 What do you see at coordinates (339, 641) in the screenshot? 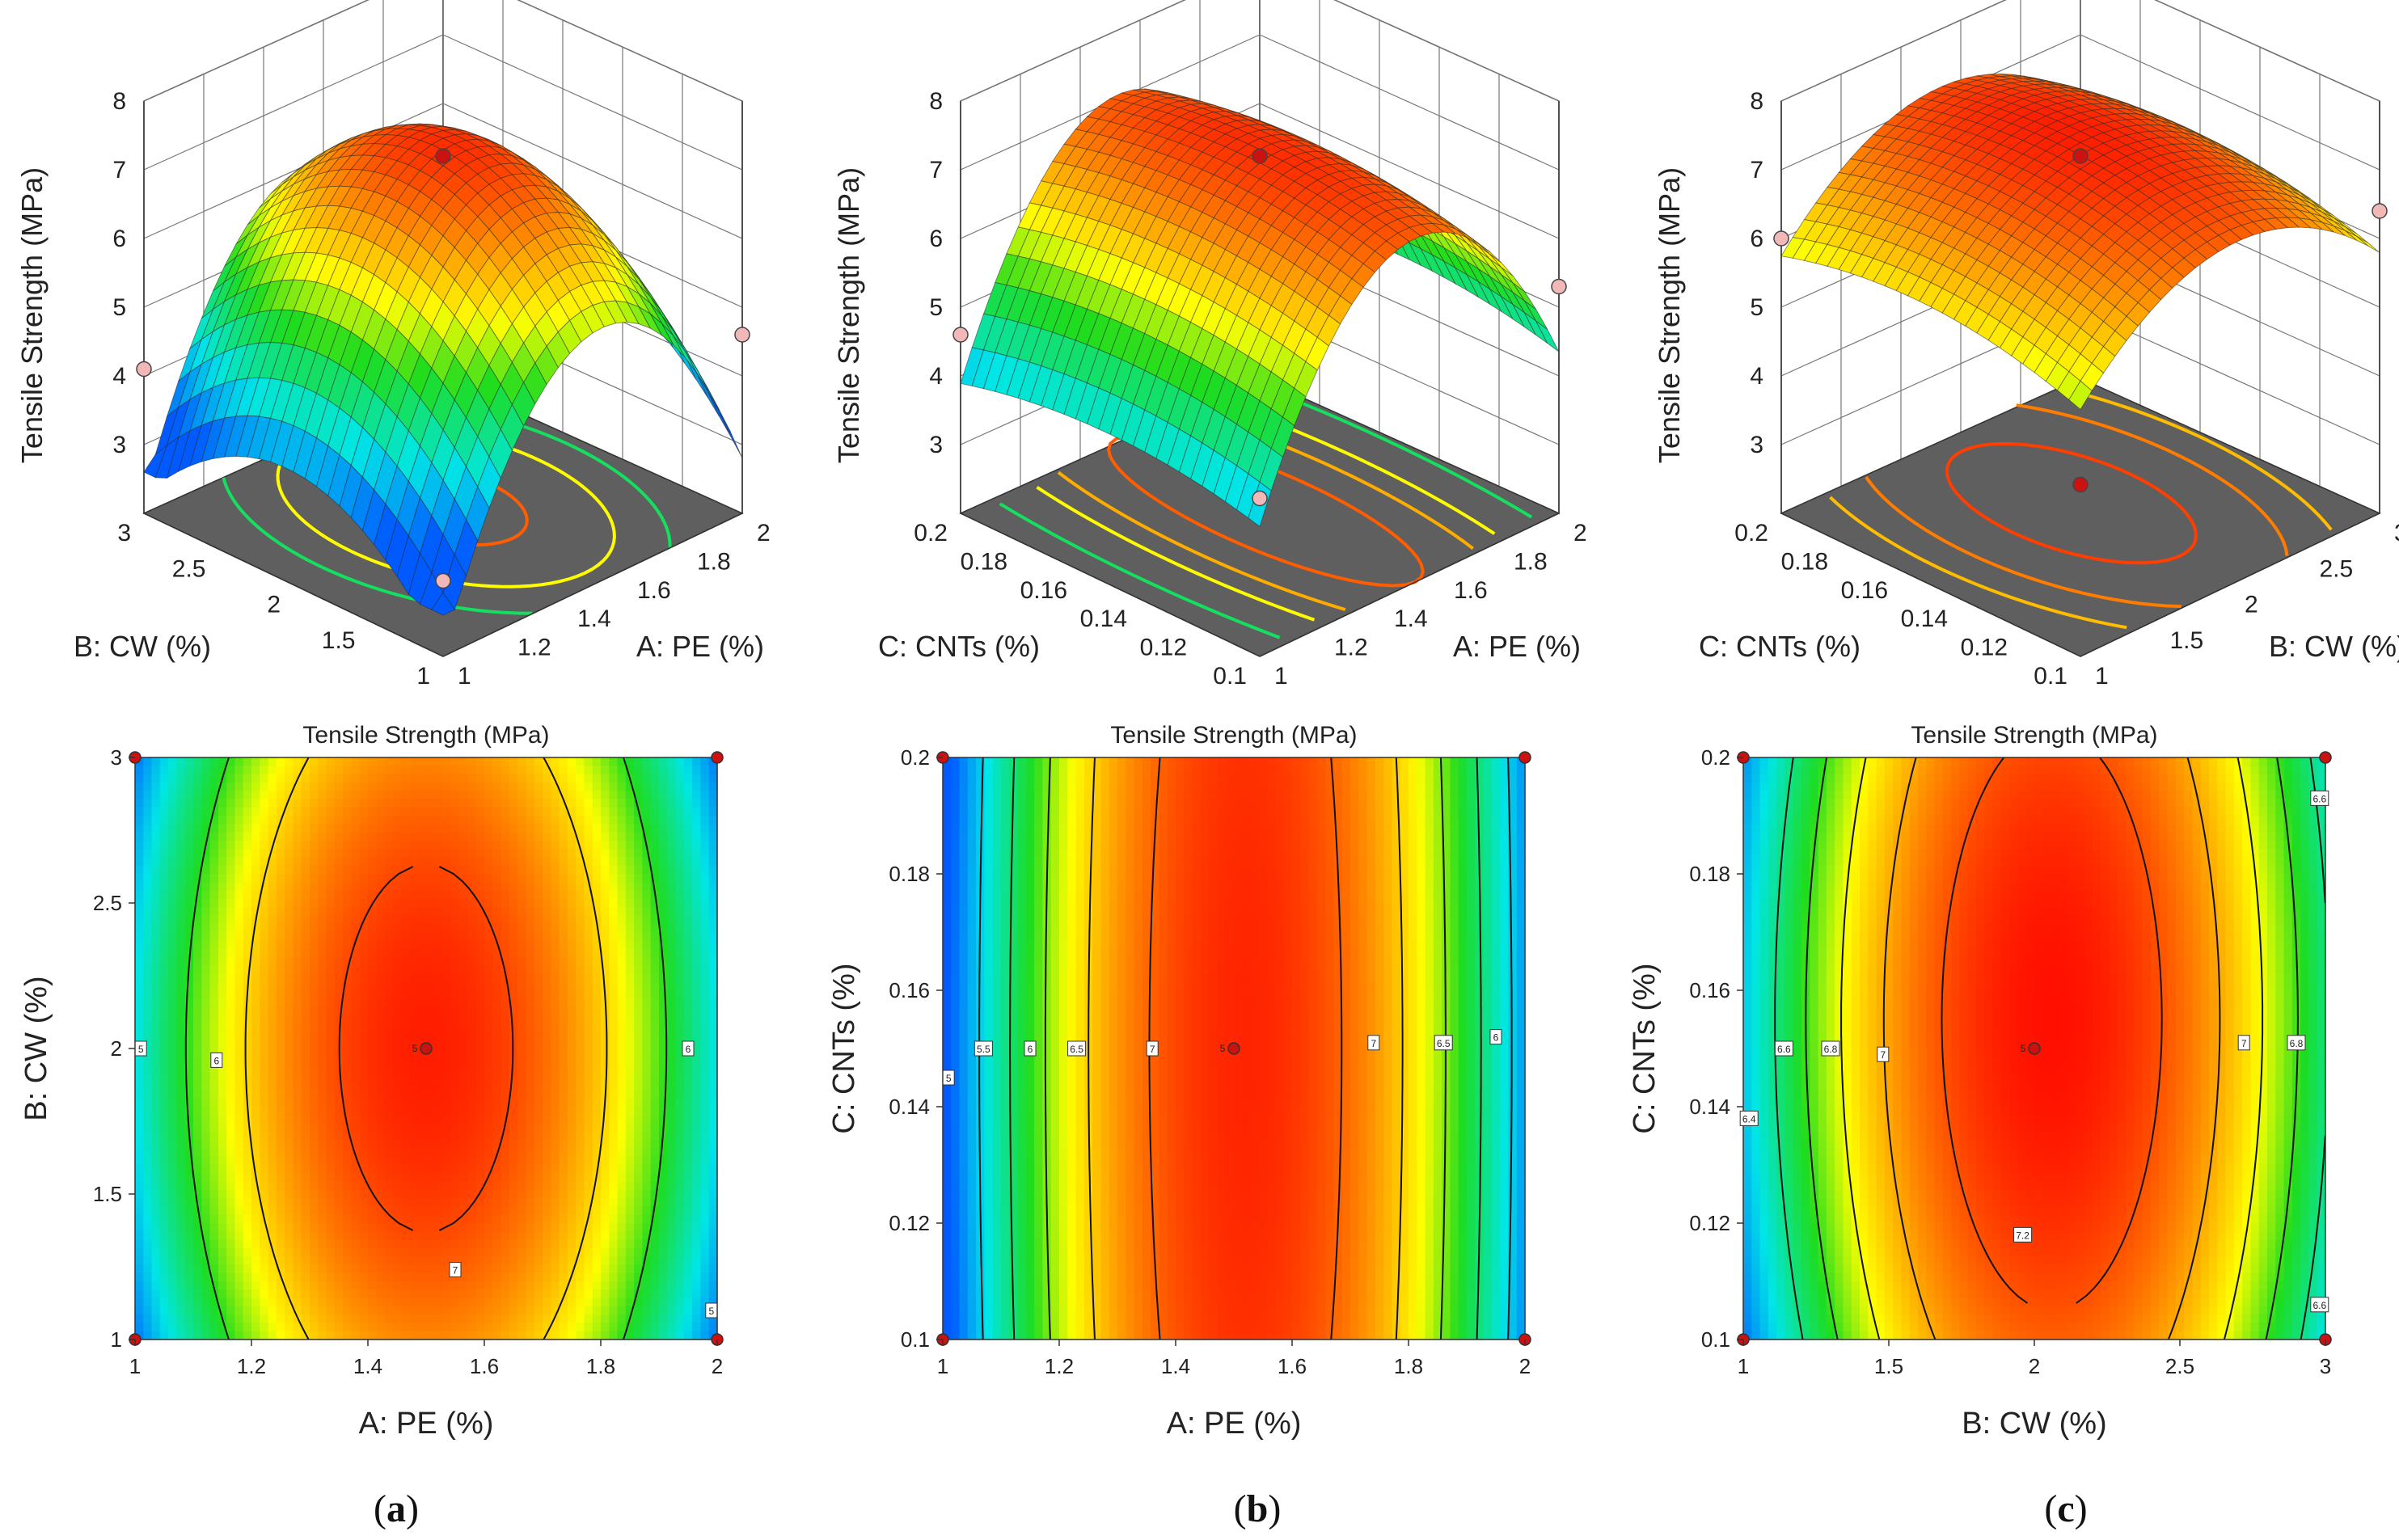
I see `x2-tick-label: 1.5` at bounding box center [339, 641].